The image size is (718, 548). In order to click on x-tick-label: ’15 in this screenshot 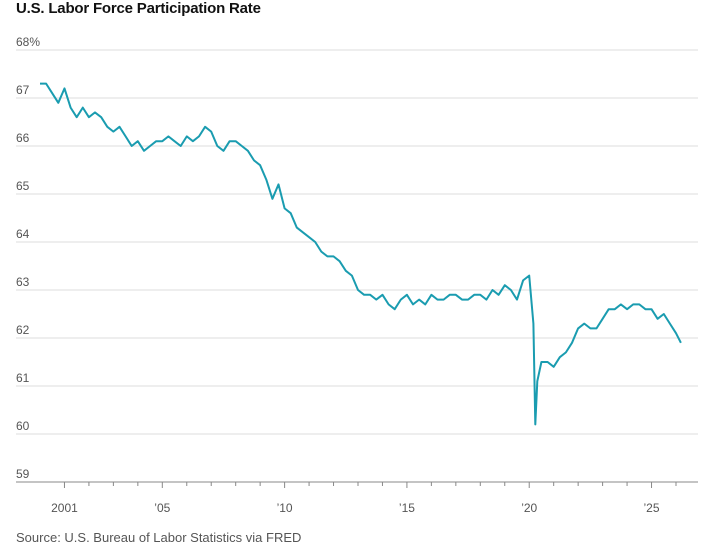, I will do `click(407, 508)`.